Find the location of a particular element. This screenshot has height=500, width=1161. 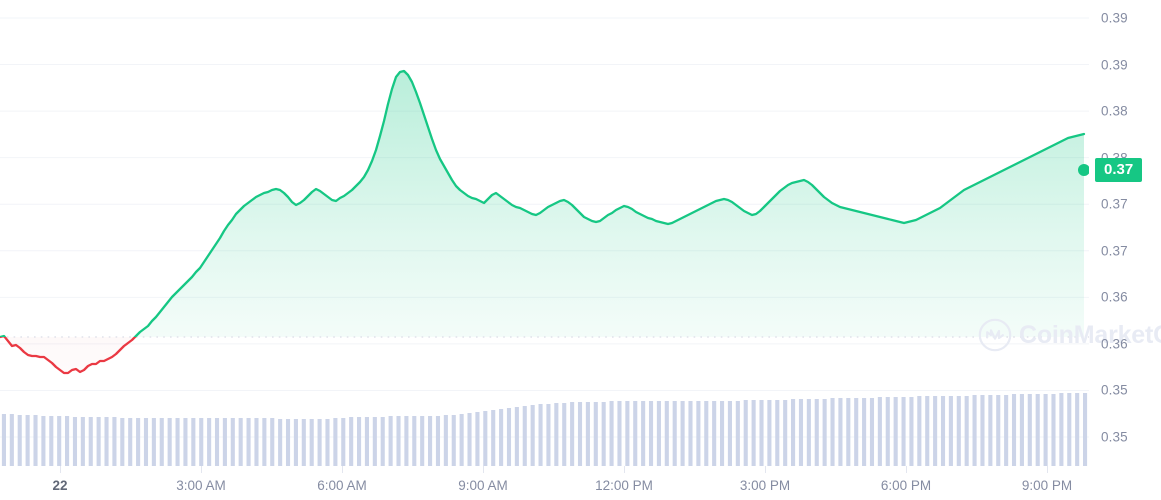

x-axis-tick-label: 6:00 PM is located at coordinates (906, 485).